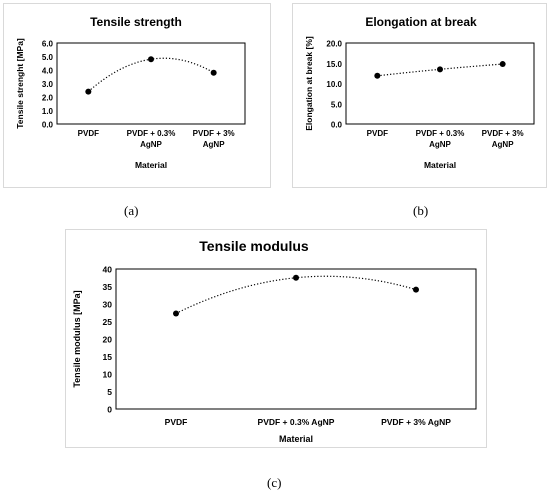  What do you see at coordinates (108, 305) in the screenshot?
I see `y-tick-label: 30` at bounding box center [108, 305].